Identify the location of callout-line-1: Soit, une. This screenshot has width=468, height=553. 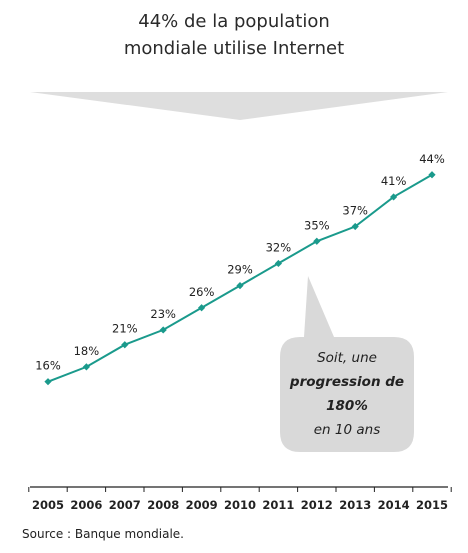
(347, 358).